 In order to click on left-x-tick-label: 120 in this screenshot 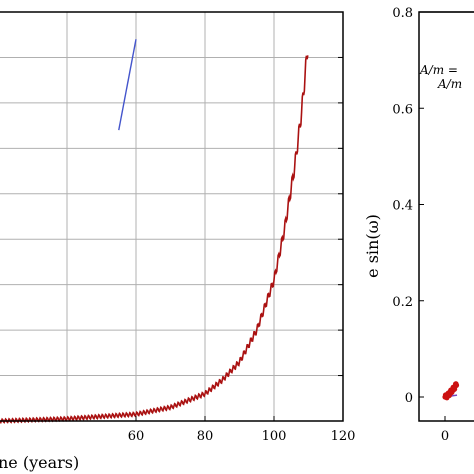, I will do `click(343, 436)`.